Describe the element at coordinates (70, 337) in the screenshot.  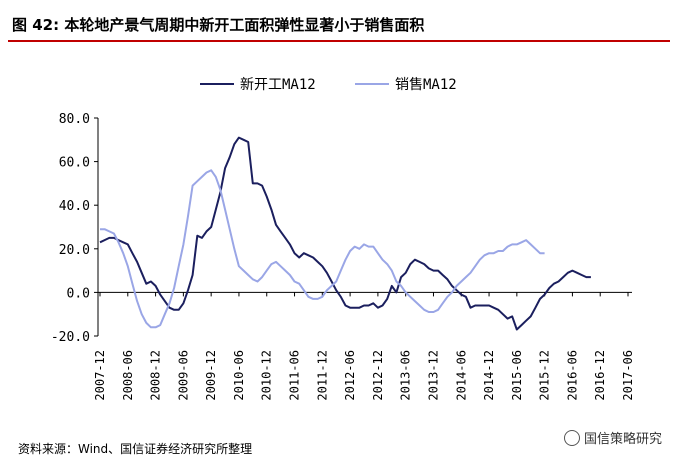
I see `y-tick-label: -20.0` at that location.